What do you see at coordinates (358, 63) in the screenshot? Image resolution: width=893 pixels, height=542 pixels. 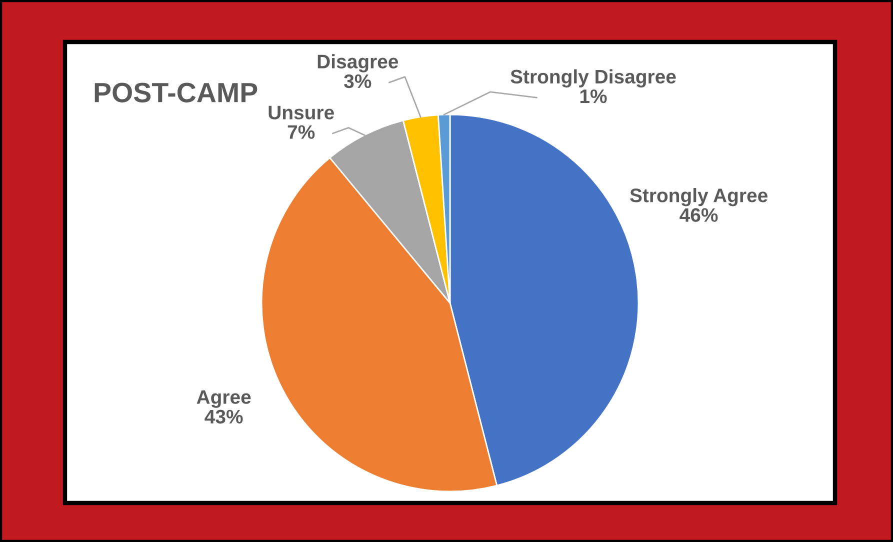 I see `slice-label: Disagree` at bounding box center [358, 63].